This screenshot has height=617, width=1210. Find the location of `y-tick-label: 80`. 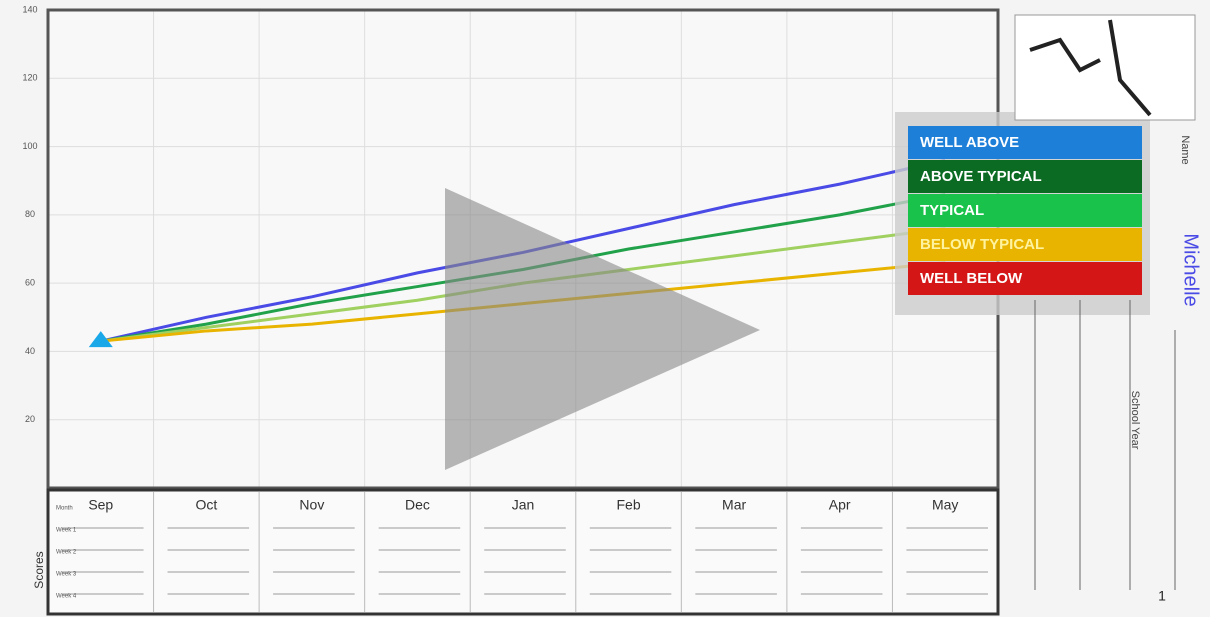

y-tick-label: 80 is located at coordinates (30, 214).